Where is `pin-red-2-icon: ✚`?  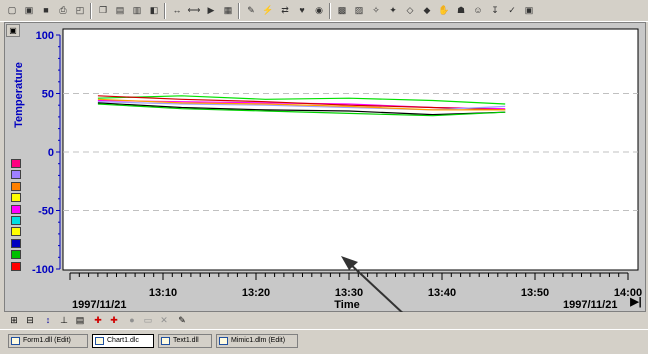 pin-red-2-icon: ✚ is located at coordinates (114, 320).